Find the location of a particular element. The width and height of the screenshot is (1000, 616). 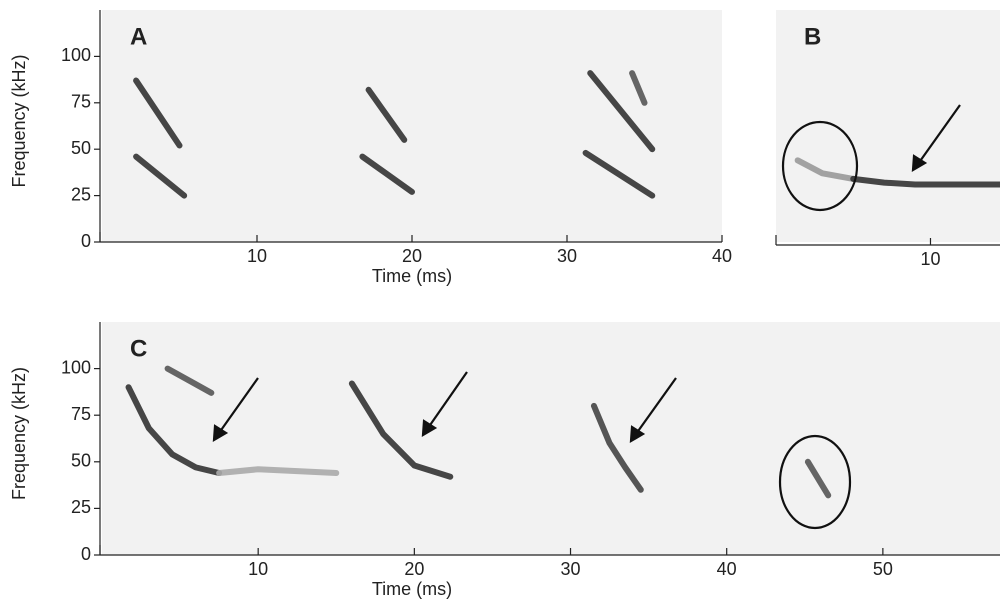

panel-label: B is located at coordinates (812, 36).